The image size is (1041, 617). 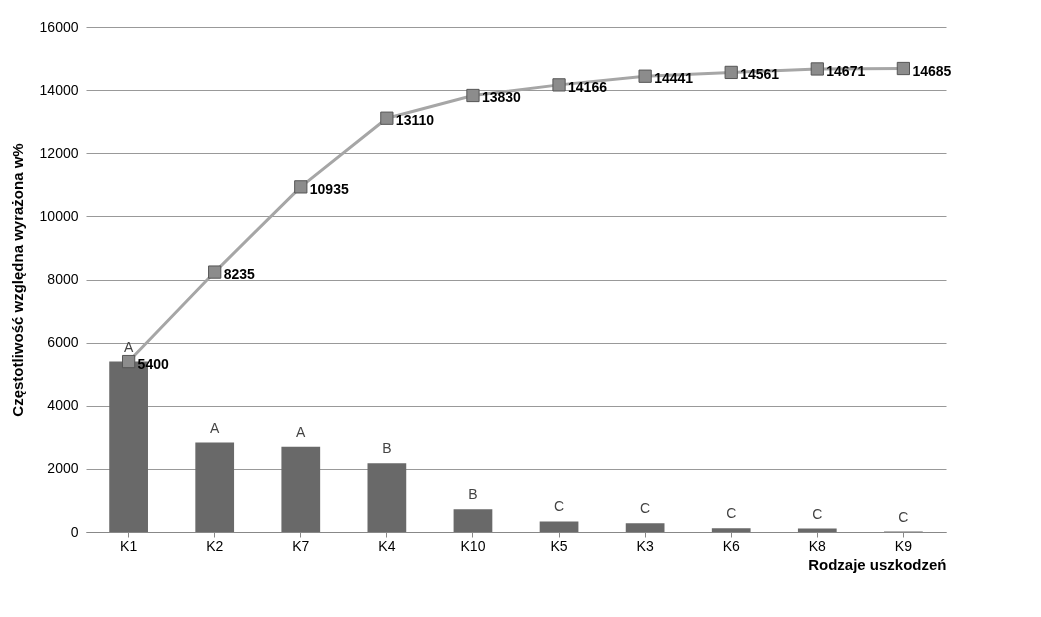 I want to click on y-tick-label: 0, so click(x=74, y=531).